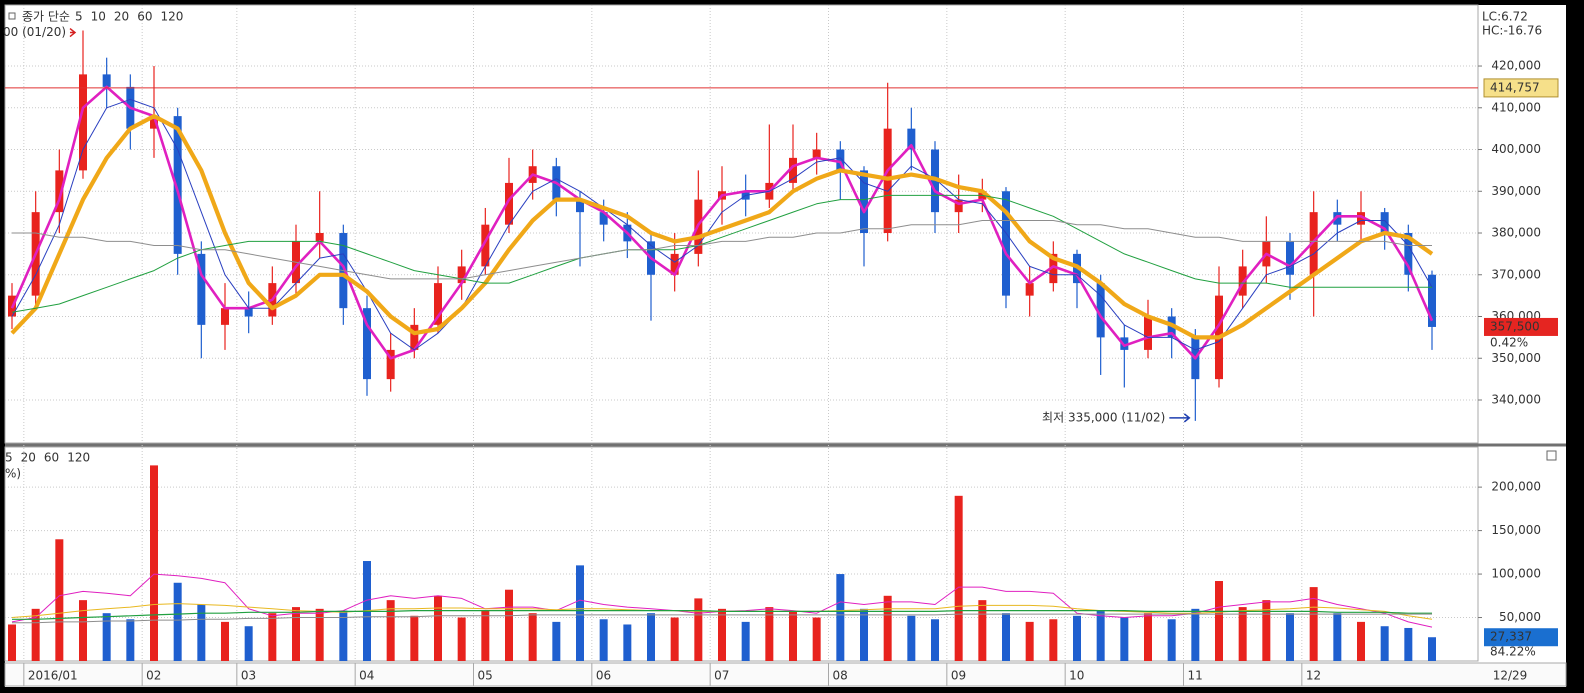 The image size is (1584, 693). Describe the element at coordinates (1551, 455) in the screenshot. I see `panel-button` at that location.